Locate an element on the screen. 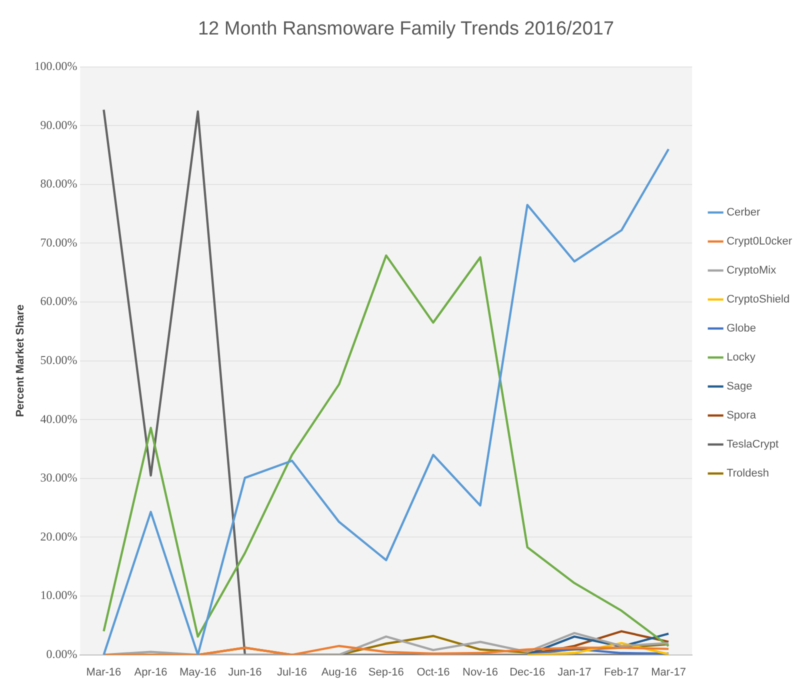 The height and width of the screenshot is (682, 812). legend-label: Globe is located at coordinates (741, 328).